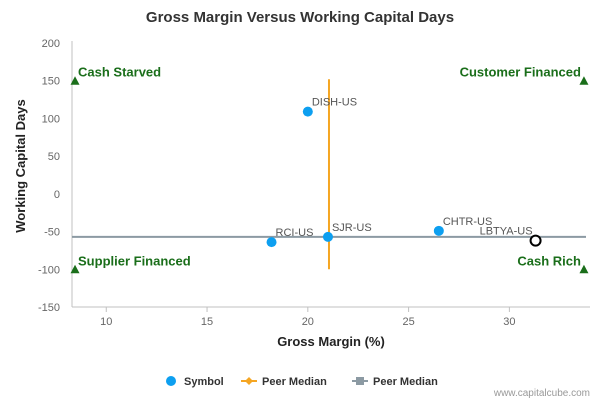  What do you see at coordinates (207, 322) in the screenshot?
I see `x-tick-label: 15` at bounding box center [207, 322].